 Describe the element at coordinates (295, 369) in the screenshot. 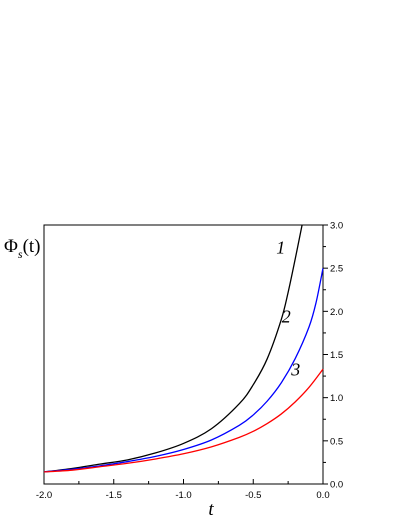

I see `series-3-label: 3` at that location.